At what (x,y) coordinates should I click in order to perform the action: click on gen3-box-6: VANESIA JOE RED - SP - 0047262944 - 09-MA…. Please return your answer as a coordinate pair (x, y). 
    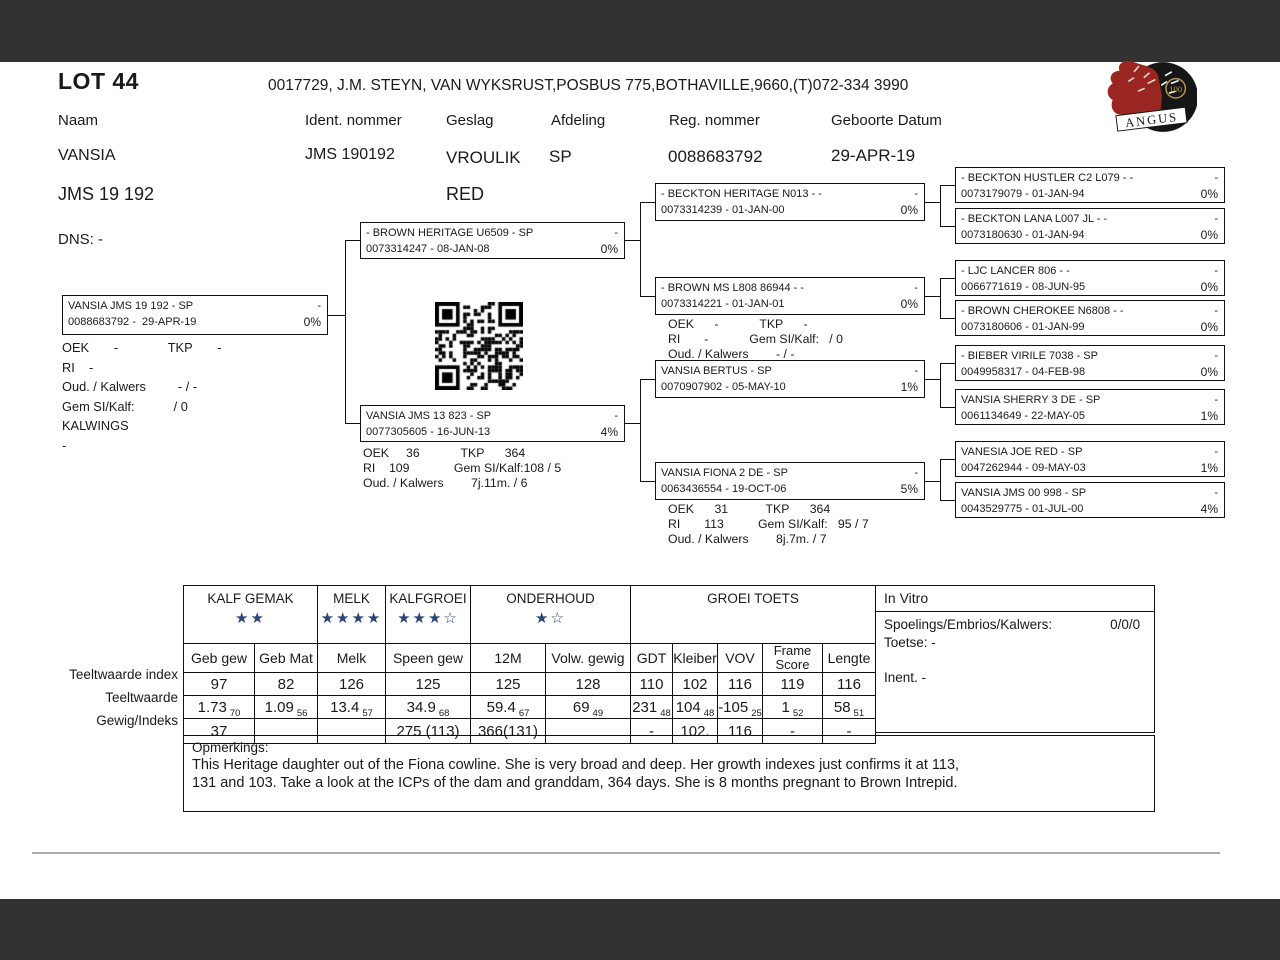
    Looking at the image, I should click on (1090, 459).